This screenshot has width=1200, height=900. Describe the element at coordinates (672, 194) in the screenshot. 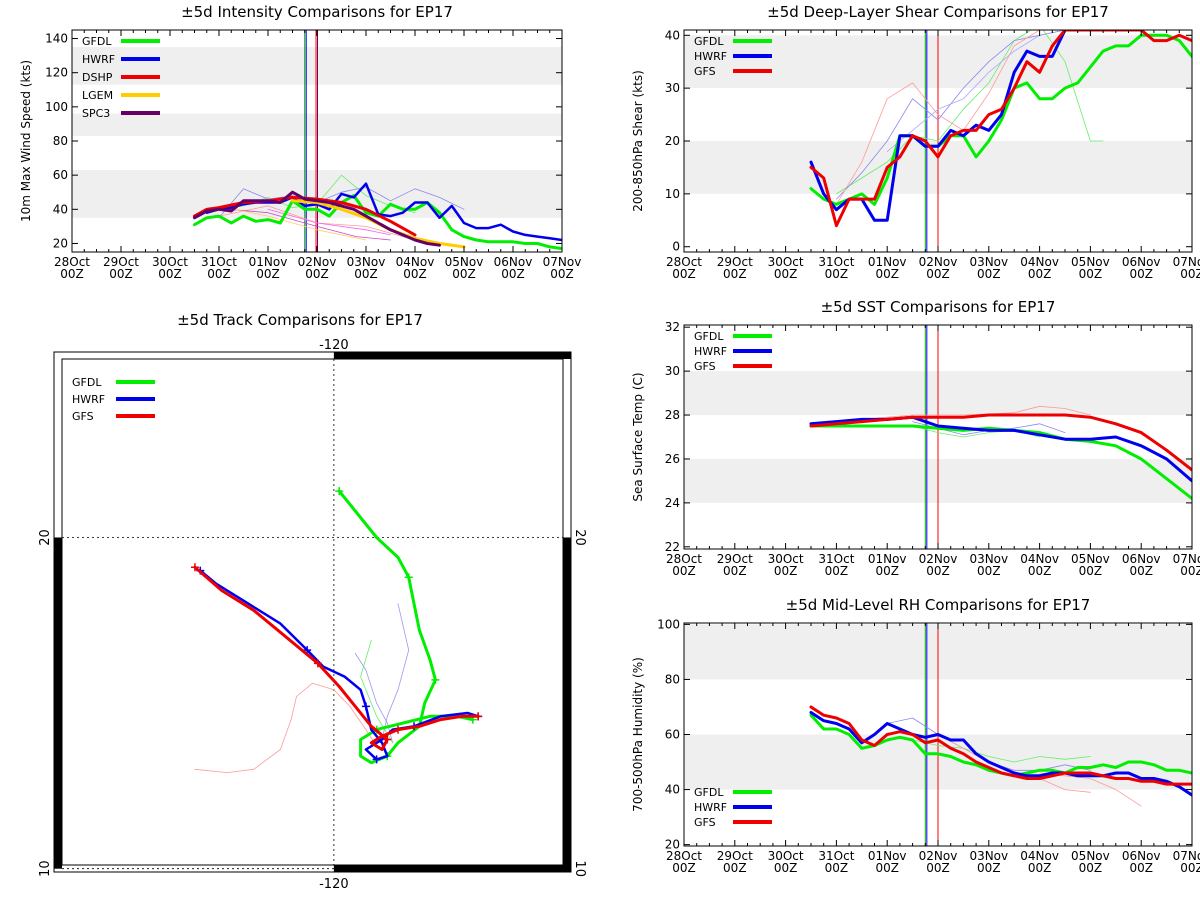

I see `y-tick-label: 10` at that location.